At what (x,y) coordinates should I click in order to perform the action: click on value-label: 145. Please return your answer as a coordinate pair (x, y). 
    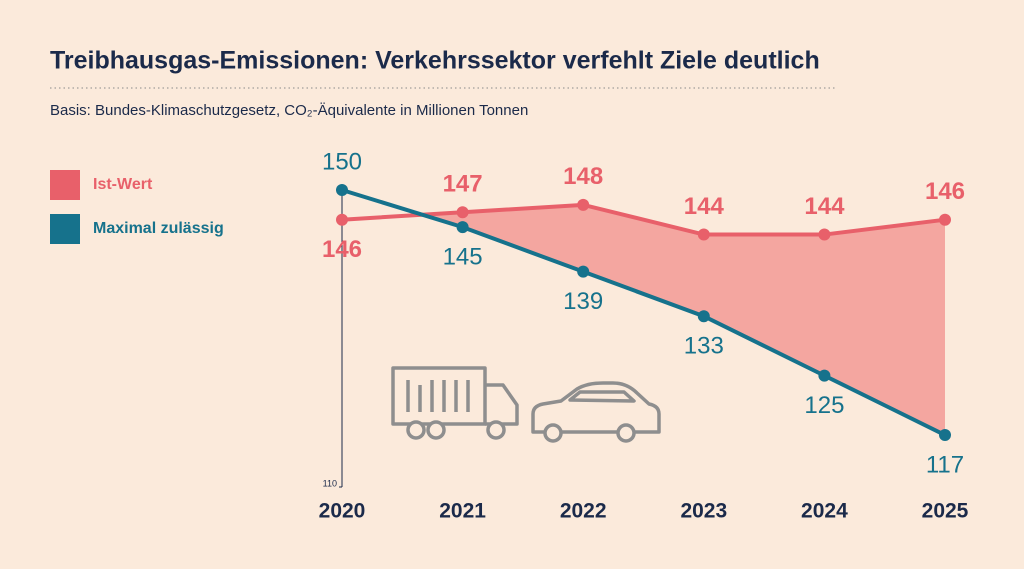
    Looking at the image, I should click on (463, 256).